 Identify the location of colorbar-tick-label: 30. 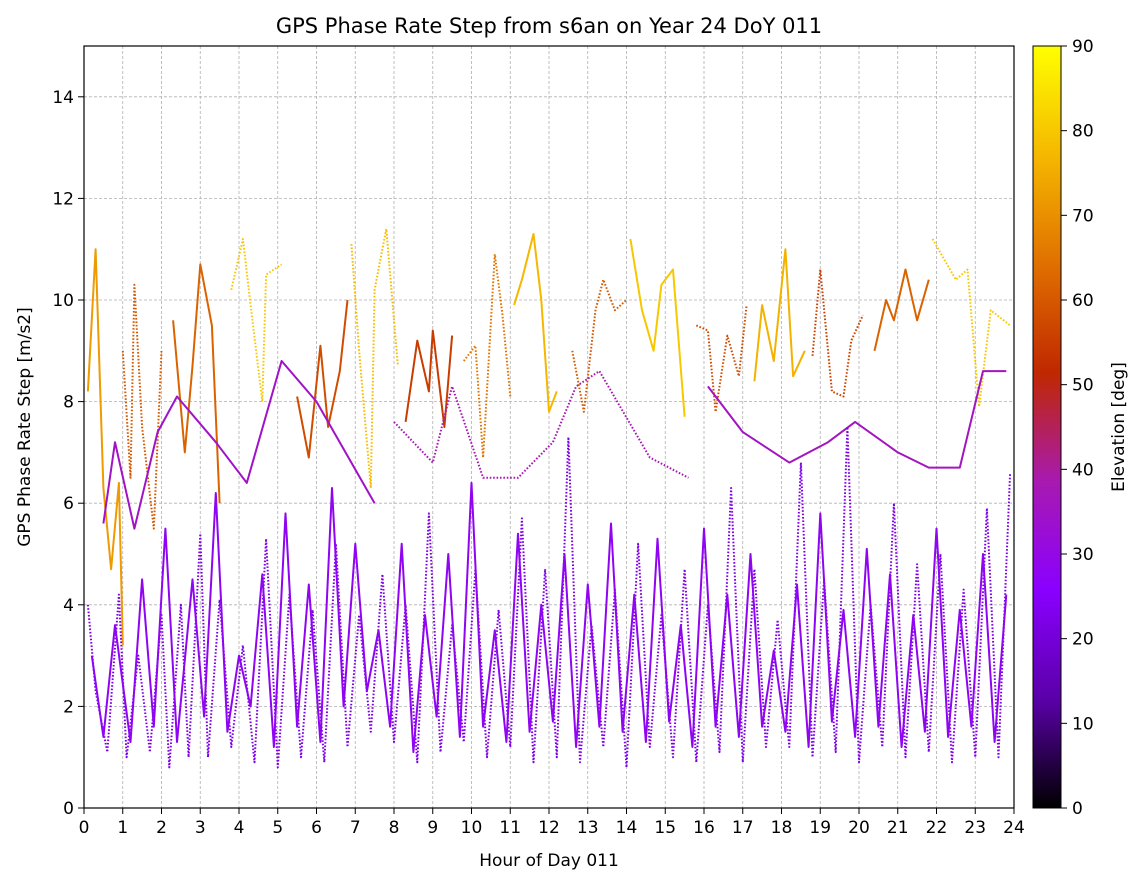
(1083, 555).